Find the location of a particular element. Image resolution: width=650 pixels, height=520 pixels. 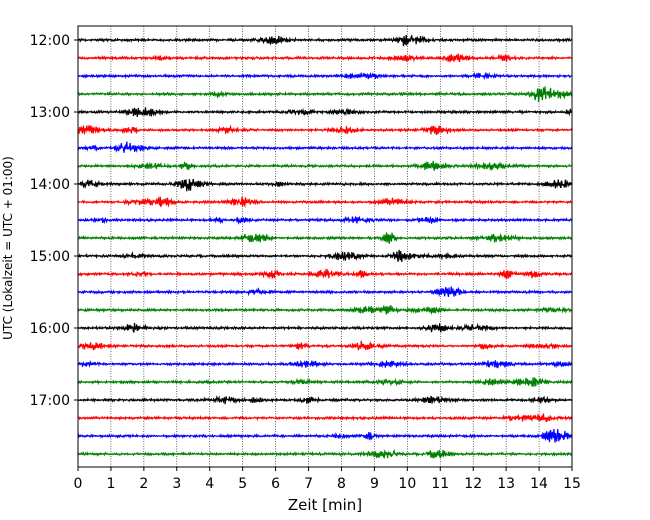

x-tick-label: 3 is located at coordinates (176, 484).